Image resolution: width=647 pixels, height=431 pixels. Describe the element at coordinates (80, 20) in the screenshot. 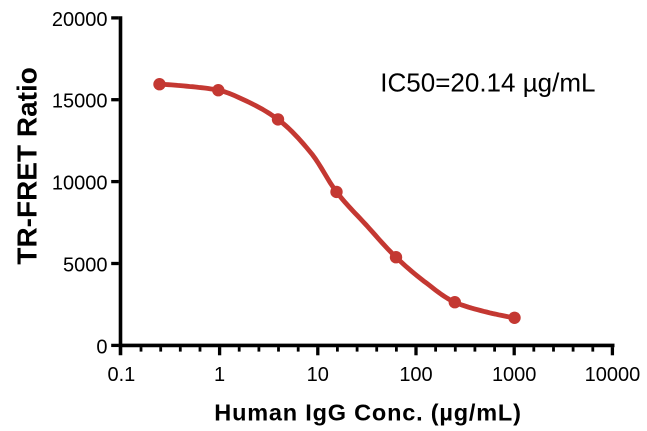

I see `svg-text: 20000` at that location.